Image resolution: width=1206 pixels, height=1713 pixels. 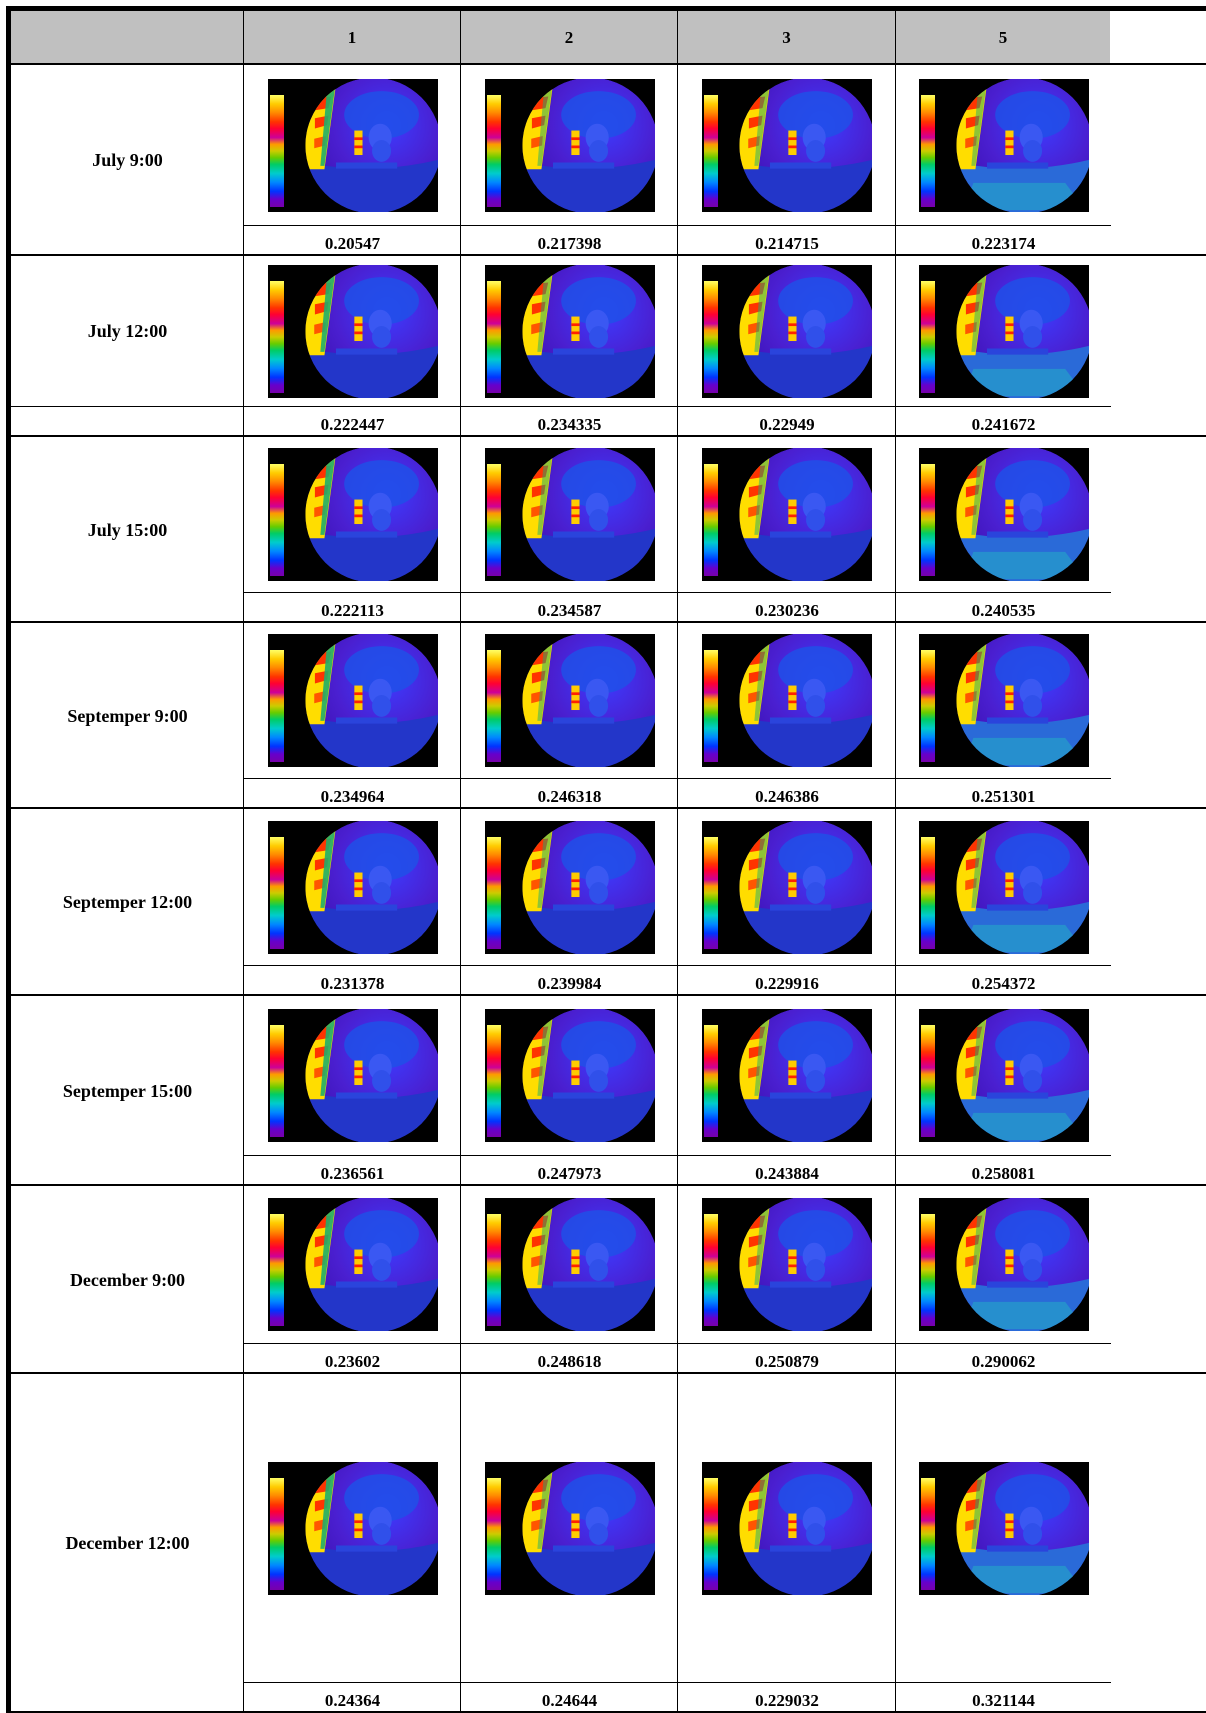 What do you see at coordinates (8, 859) in the screenshot?
I see `table-left-border` at bounding box center [8, 859].